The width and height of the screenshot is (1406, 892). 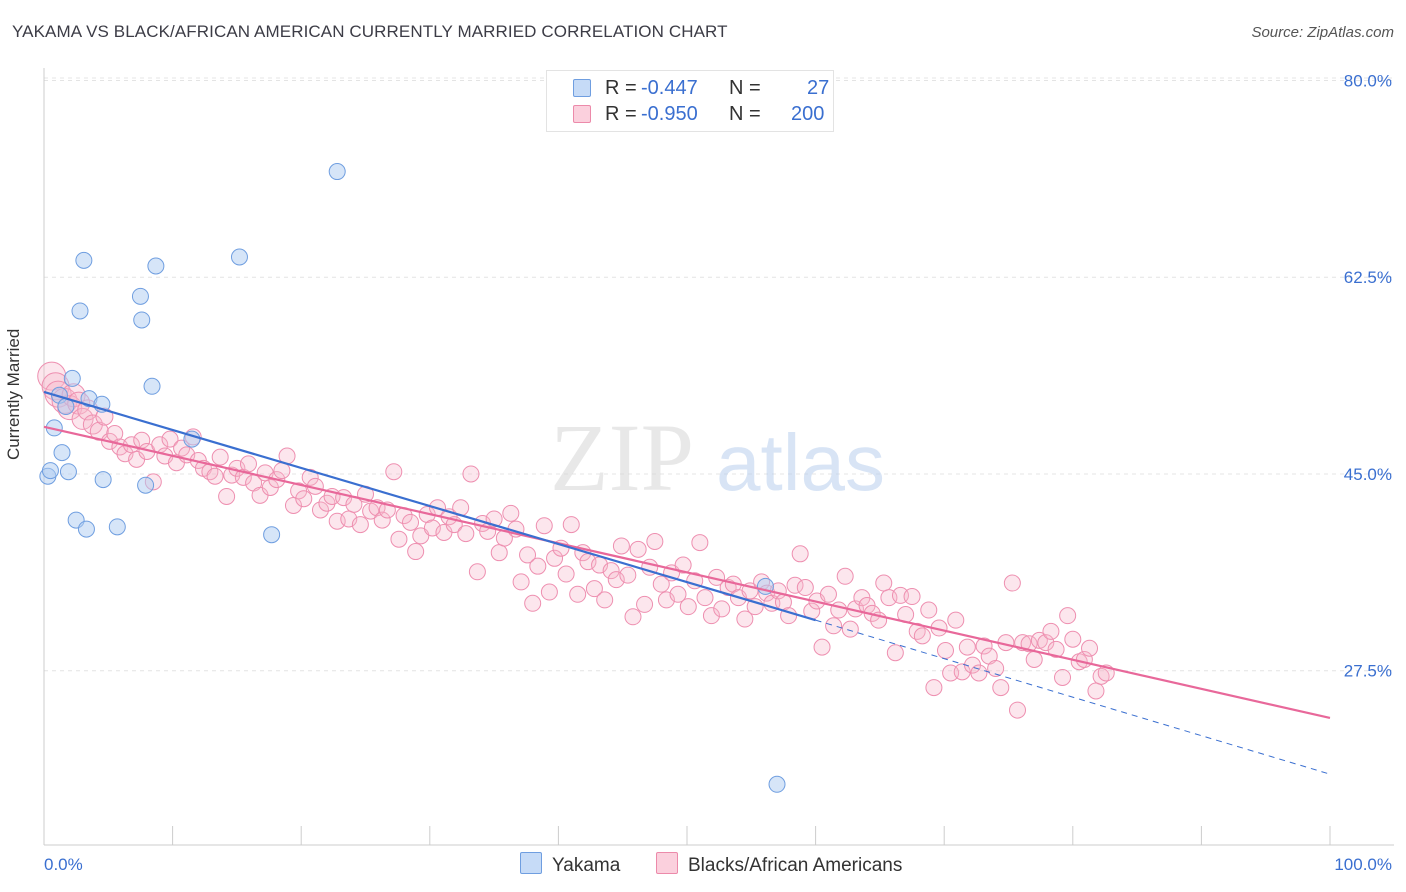 I want to click on legend-n-value: 200, so click(x=808, y=114).